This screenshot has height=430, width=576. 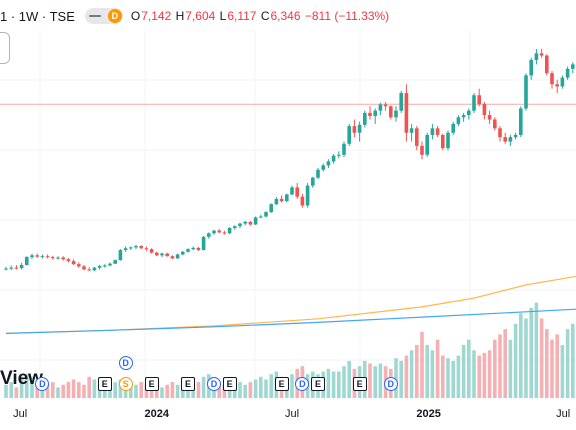 I want to click on x-axis-label: 2024, so click(x=157, y=414).